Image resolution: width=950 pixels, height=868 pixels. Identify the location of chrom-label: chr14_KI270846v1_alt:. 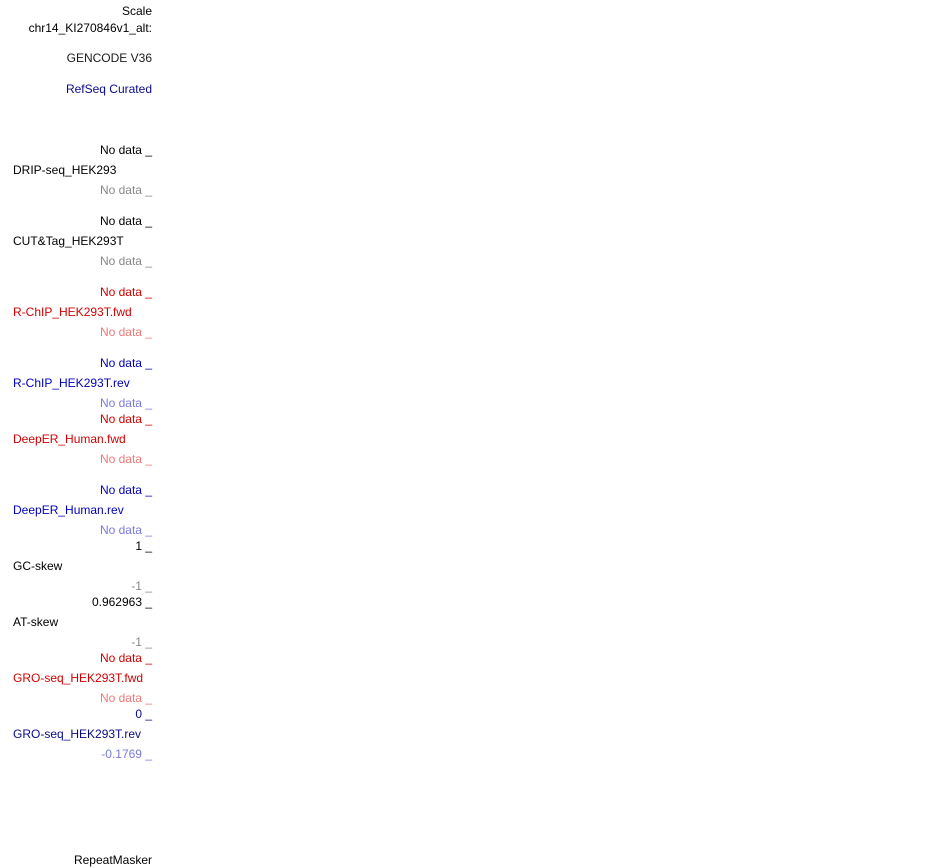
(90, 28).